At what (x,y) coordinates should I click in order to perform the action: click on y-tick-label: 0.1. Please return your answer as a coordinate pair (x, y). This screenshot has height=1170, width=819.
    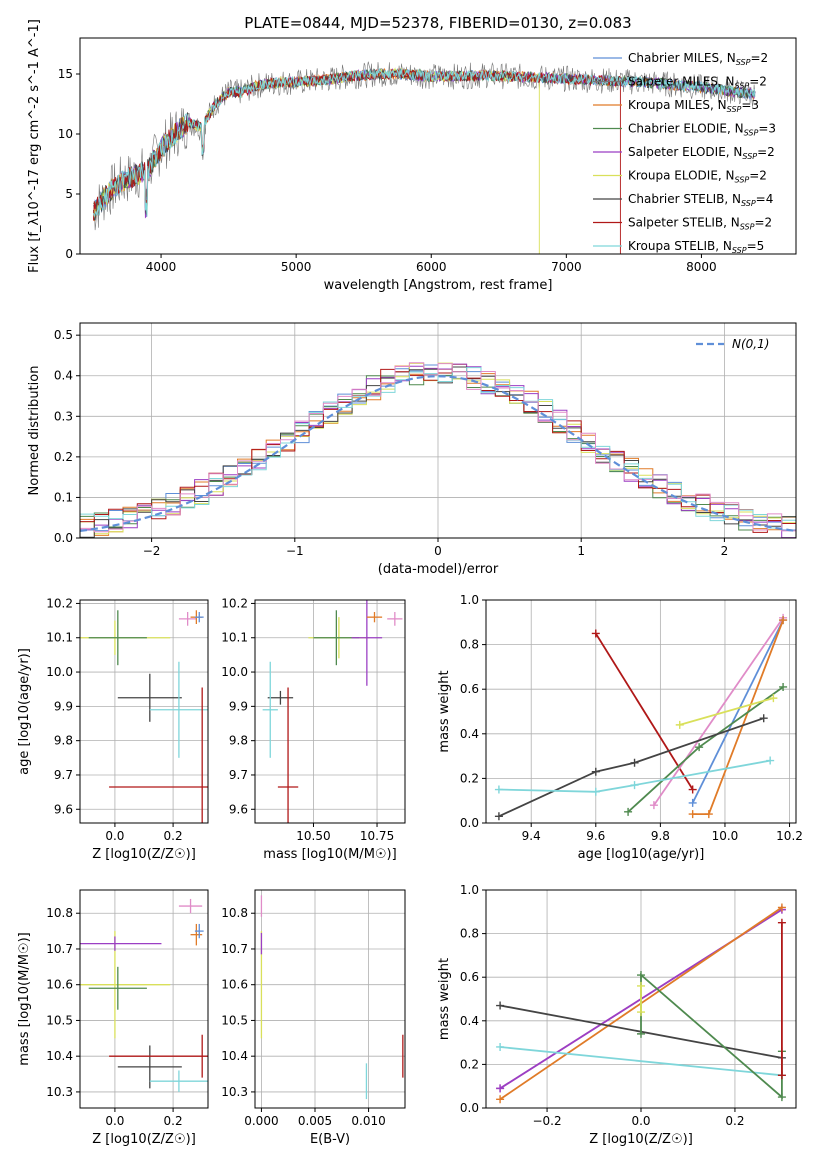
    Looking at the image, I should click on (63, 497).